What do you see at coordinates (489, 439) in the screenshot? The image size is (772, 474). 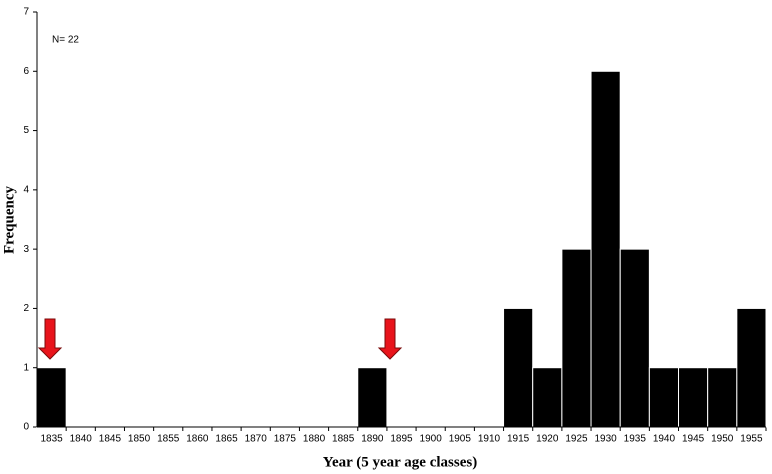 I see `x-tick-label: 1910` at bounding box center [489, 439].